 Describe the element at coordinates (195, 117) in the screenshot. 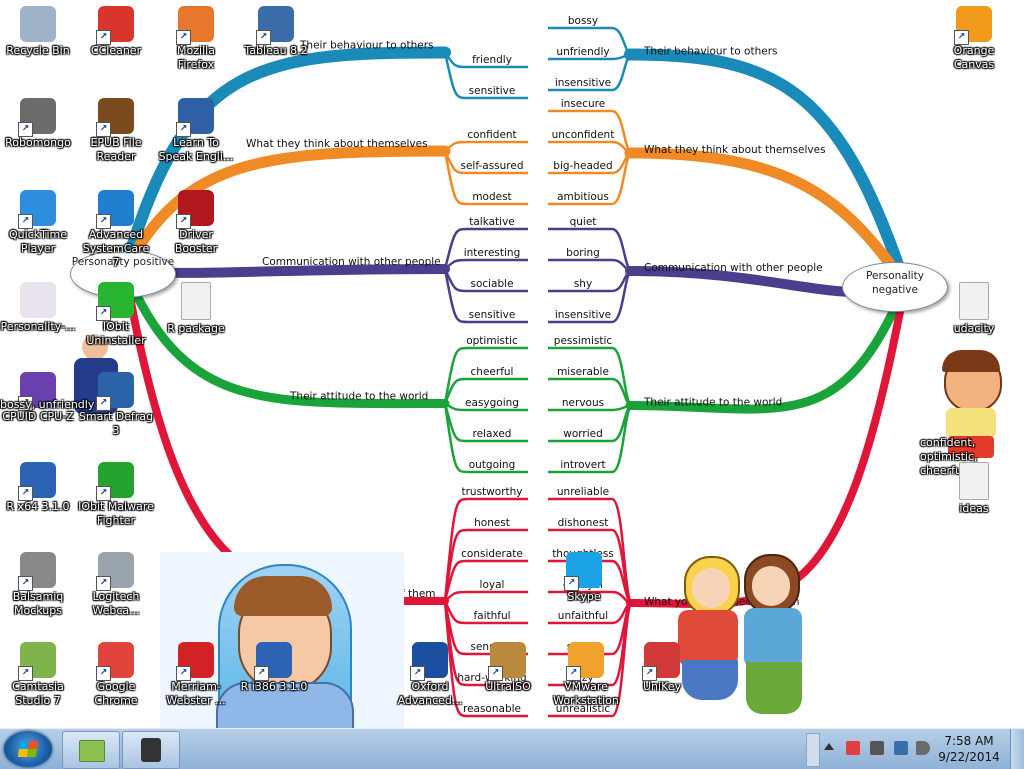

I see `learn-to-speak-icon: ↗` at that location.